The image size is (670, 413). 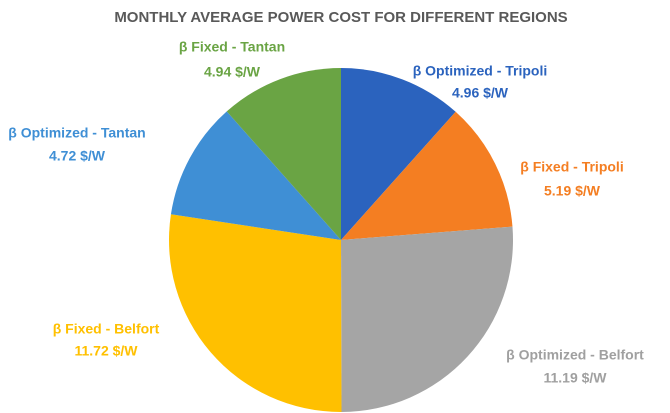 I want to click on slice-label: β Optimized - Belfort, so click(x=575, y=355).